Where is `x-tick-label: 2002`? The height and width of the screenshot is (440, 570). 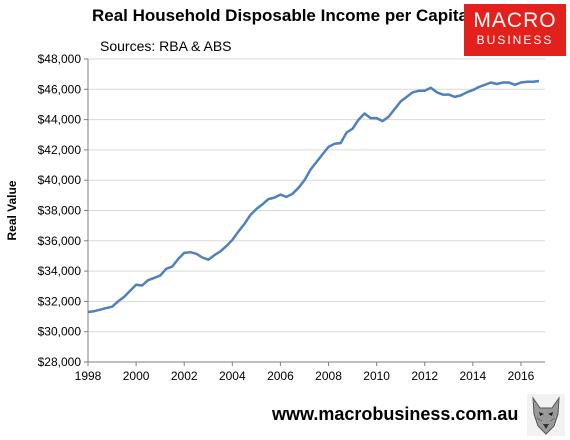 x-tick-label: 2002 is located at coordinates (184, 376).